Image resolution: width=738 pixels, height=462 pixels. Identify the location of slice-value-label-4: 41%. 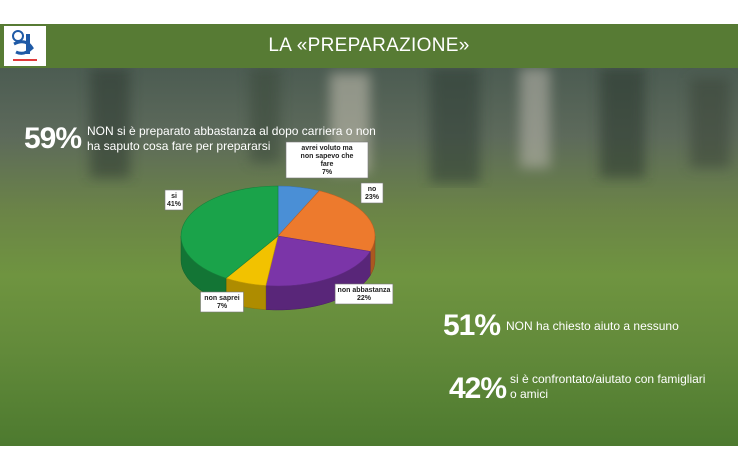
(174, 204).